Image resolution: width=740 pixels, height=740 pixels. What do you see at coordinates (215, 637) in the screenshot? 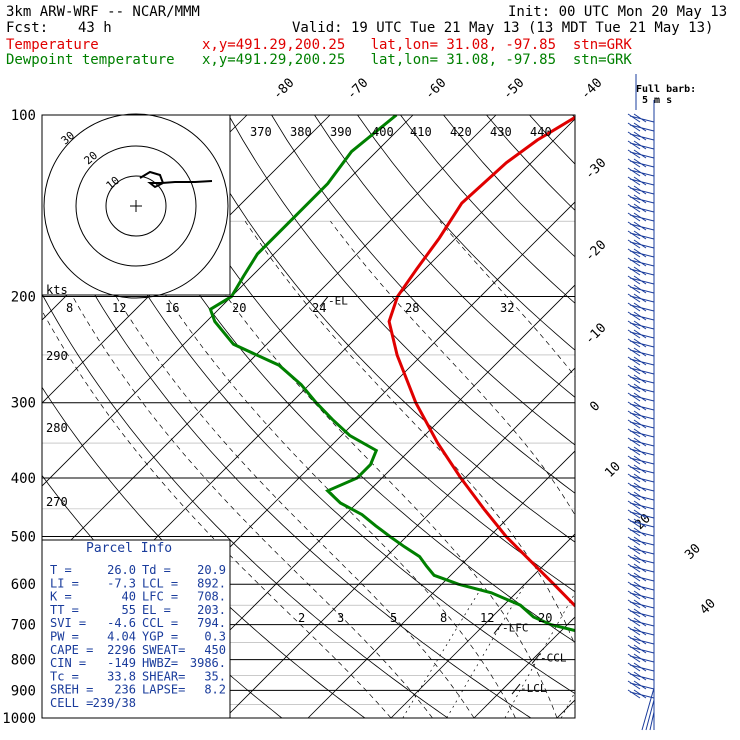
I see `parcel-info-value: 0.3` at bounding box center [215, 637].